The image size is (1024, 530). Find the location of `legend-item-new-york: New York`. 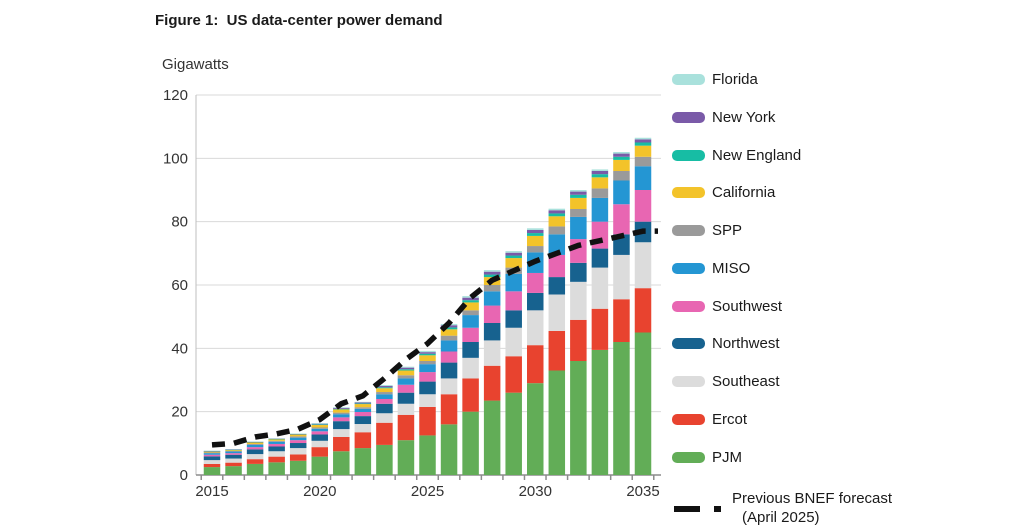

legend-item-new-york: New York is located at coordinates (723, 117).